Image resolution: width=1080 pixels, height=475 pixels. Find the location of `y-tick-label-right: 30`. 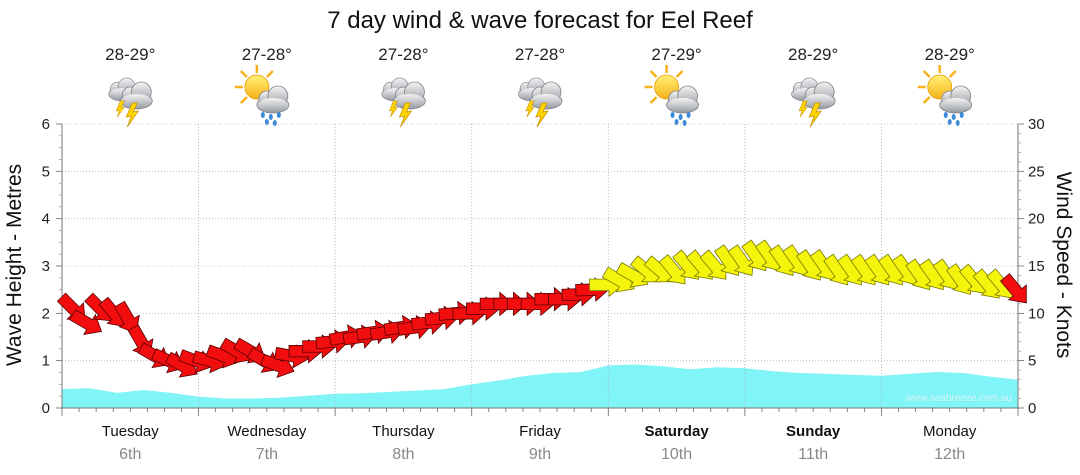

y-tick-label-right: 30 is located at coordinates (1036, 124).